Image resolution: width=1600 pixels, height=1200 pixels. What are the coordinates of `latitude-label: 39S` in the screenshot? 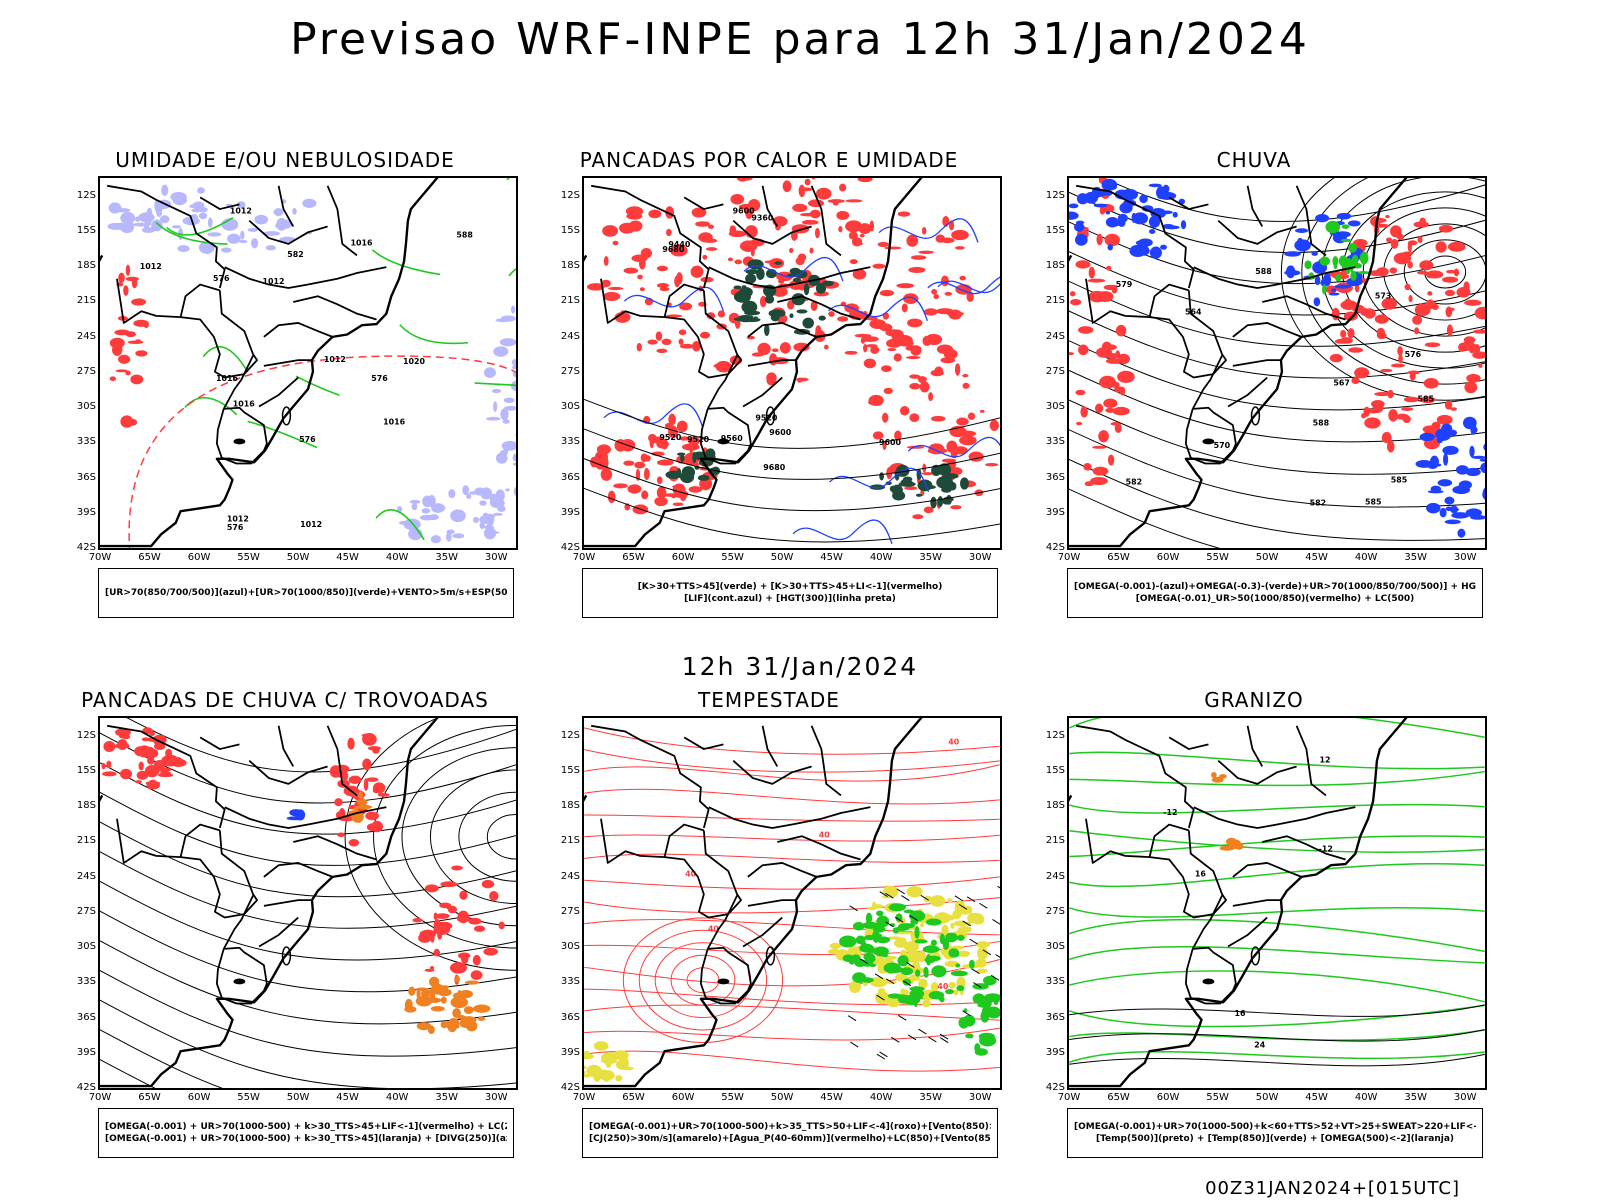 It's located at (1055, 512).